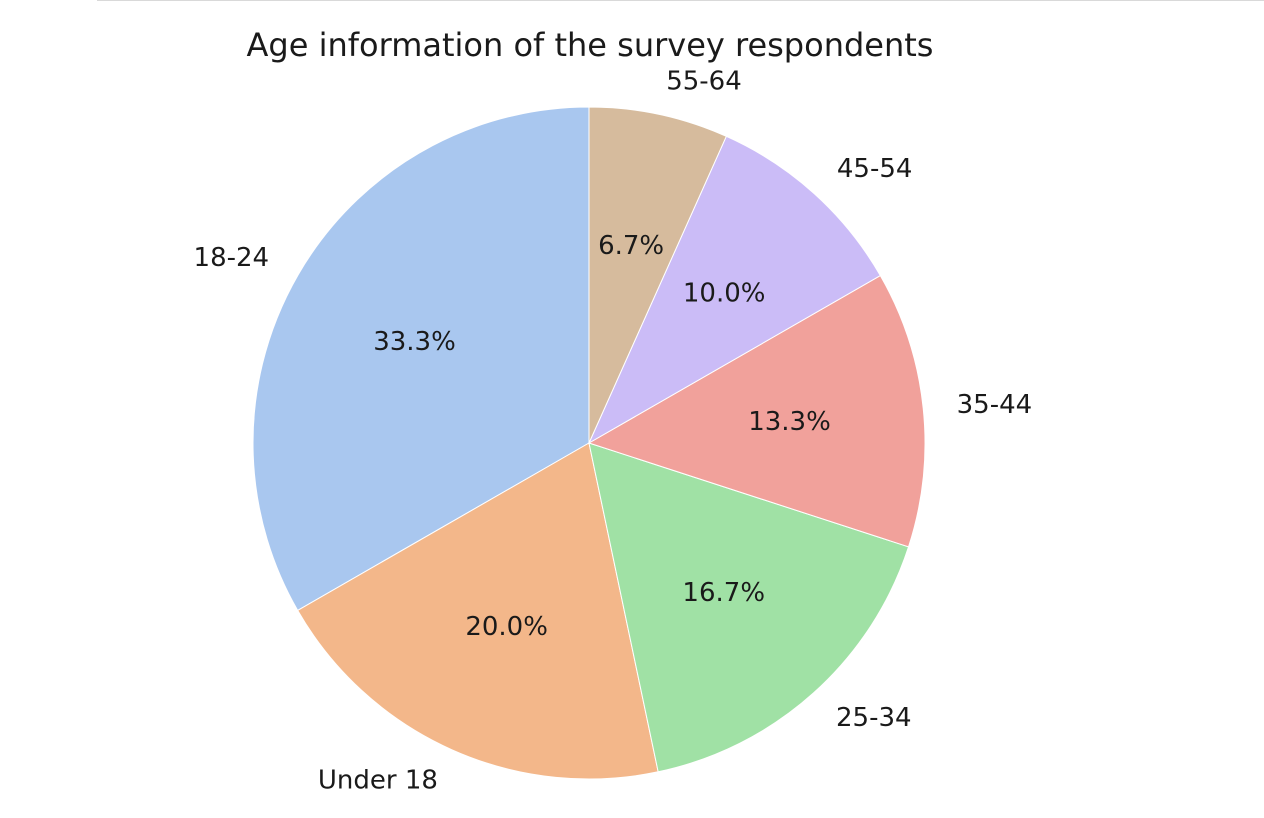 Image resolution: width=1264 pixels, height=818 pixels. What do you see at coordinates (704, 82) in the screenshot?
I see `slice-label: 55-64` at bounding box center [704, 82].